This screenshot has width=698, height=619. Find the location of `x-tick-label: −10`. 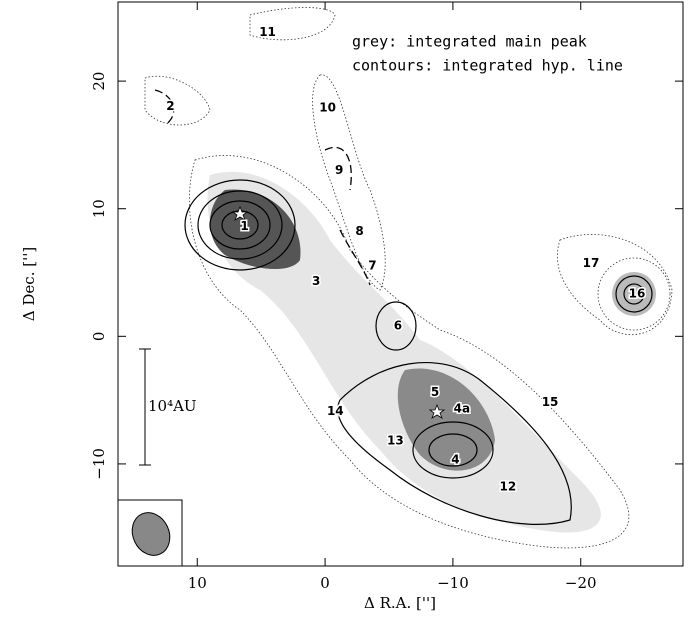

x-tick-label: −10 is located at coordinates (453, 583).